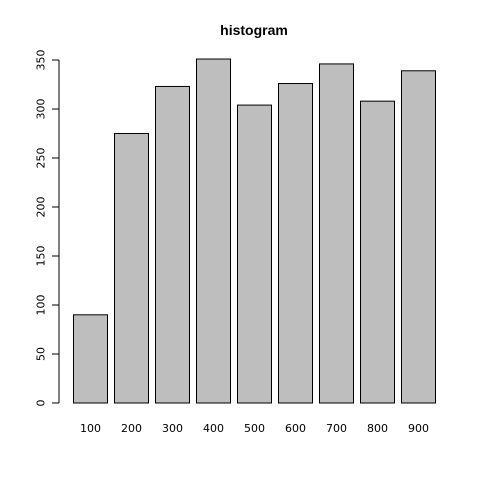 This screenshot has height=480, width=480. What do you see at coordinates (213, 428) in the screenshot?
I see `x-tick-label: 400` at bounding box center [213, 428].